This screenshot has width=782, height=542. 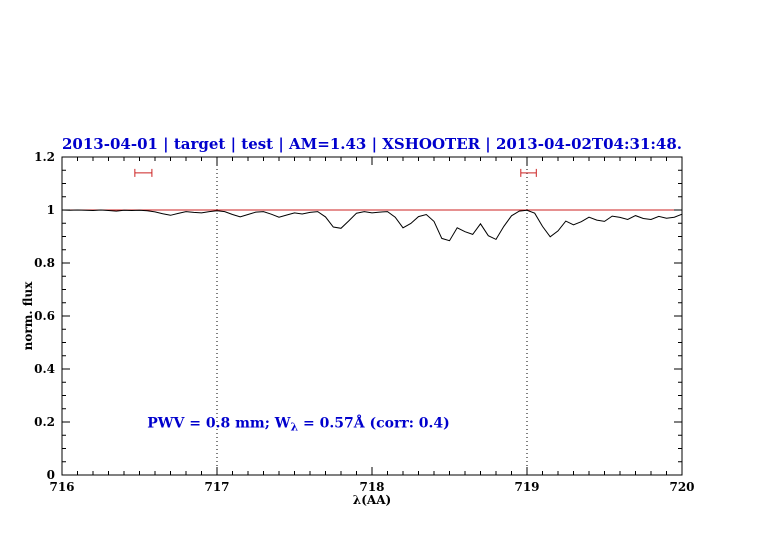 I want to click on x-tick-labels: 716 717 718 719 720, so click(x=371, y=487).